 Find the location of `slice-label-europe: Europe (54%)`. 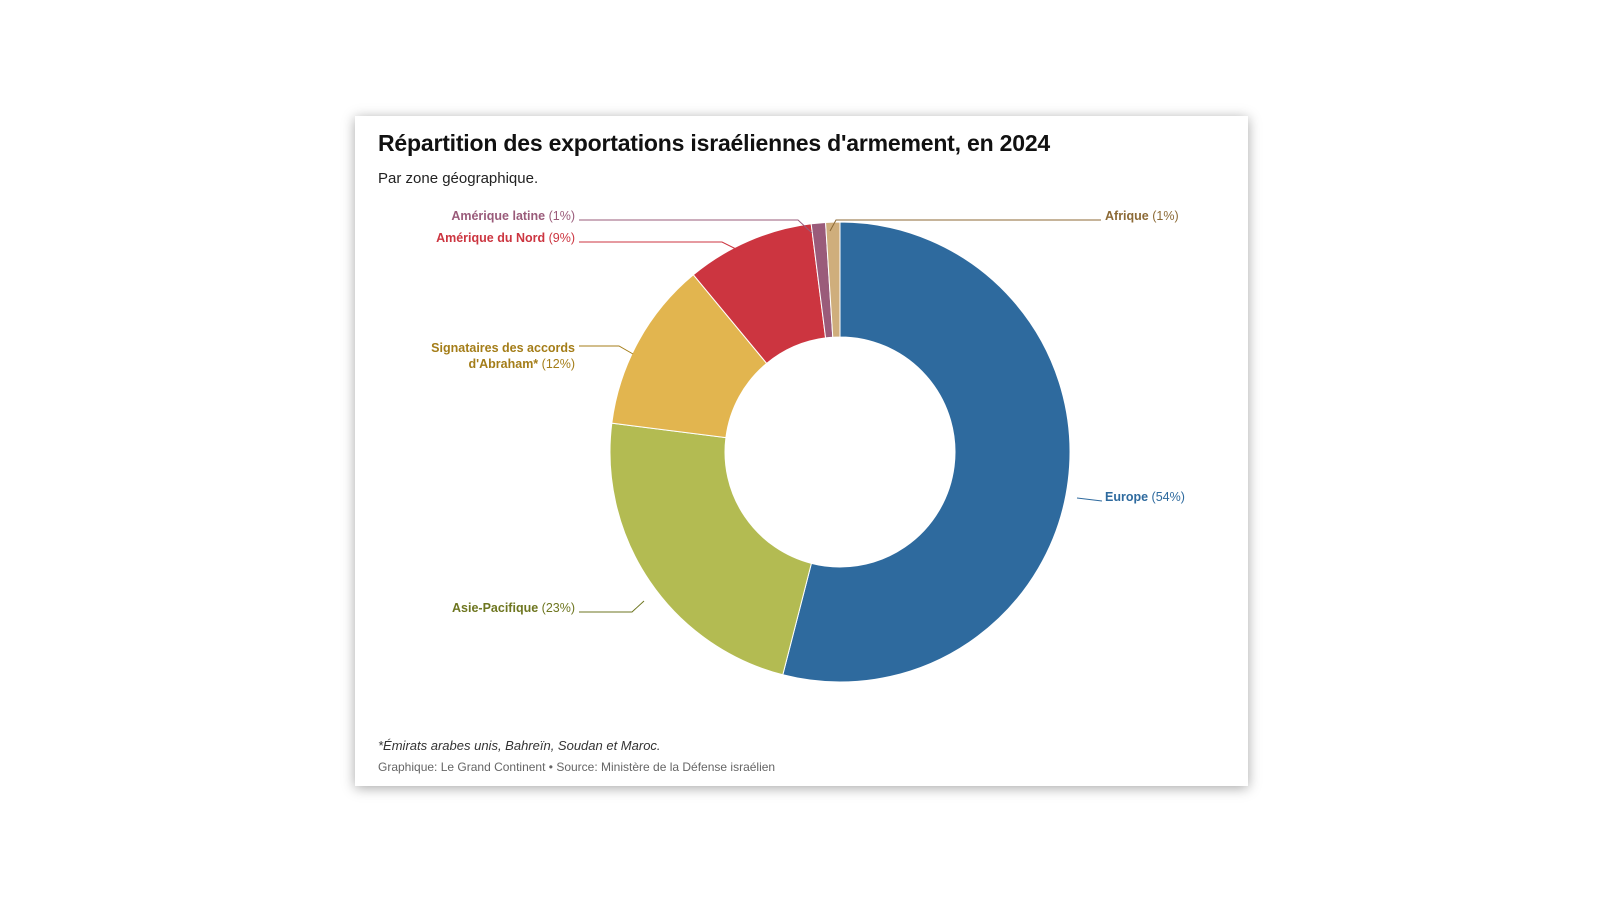

slice-label-europe: Europe (54%) is located at coordinates (1145, 497).